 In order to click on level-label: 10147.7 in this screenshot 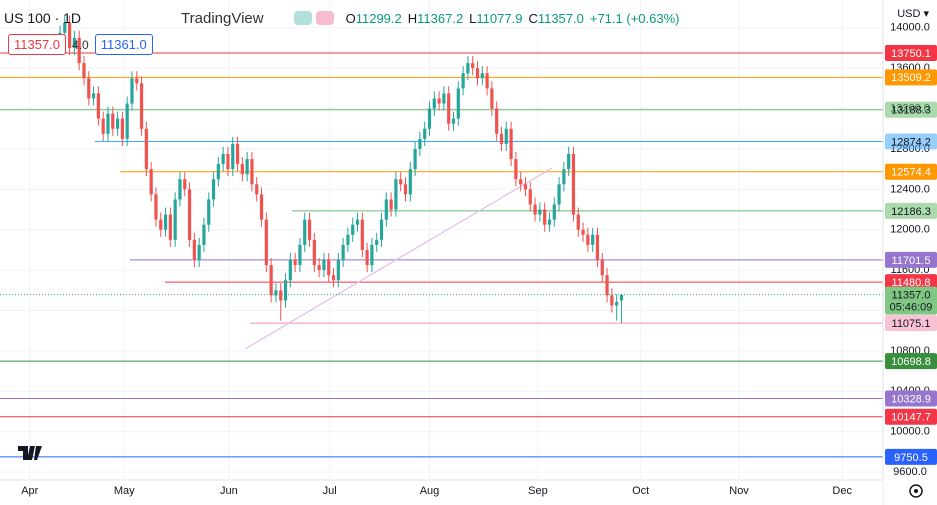, I will do `click(911, 418)`.